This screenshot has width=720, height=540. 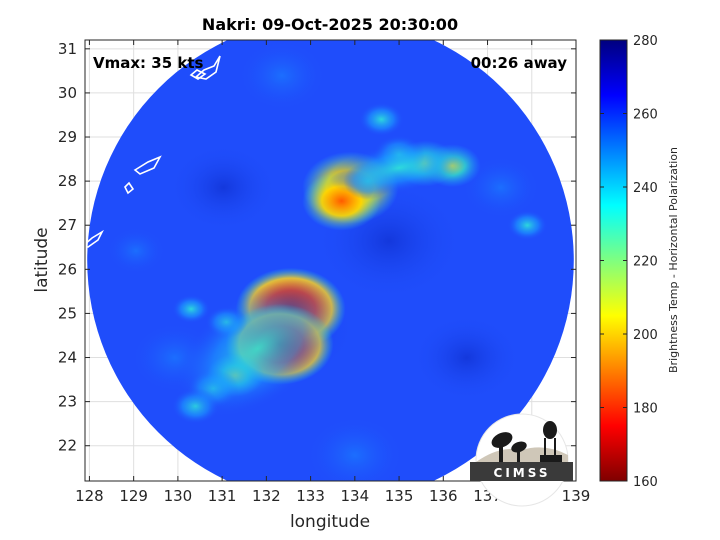 I want to click on x-tick-label: 135, so click(x=399, y=496).